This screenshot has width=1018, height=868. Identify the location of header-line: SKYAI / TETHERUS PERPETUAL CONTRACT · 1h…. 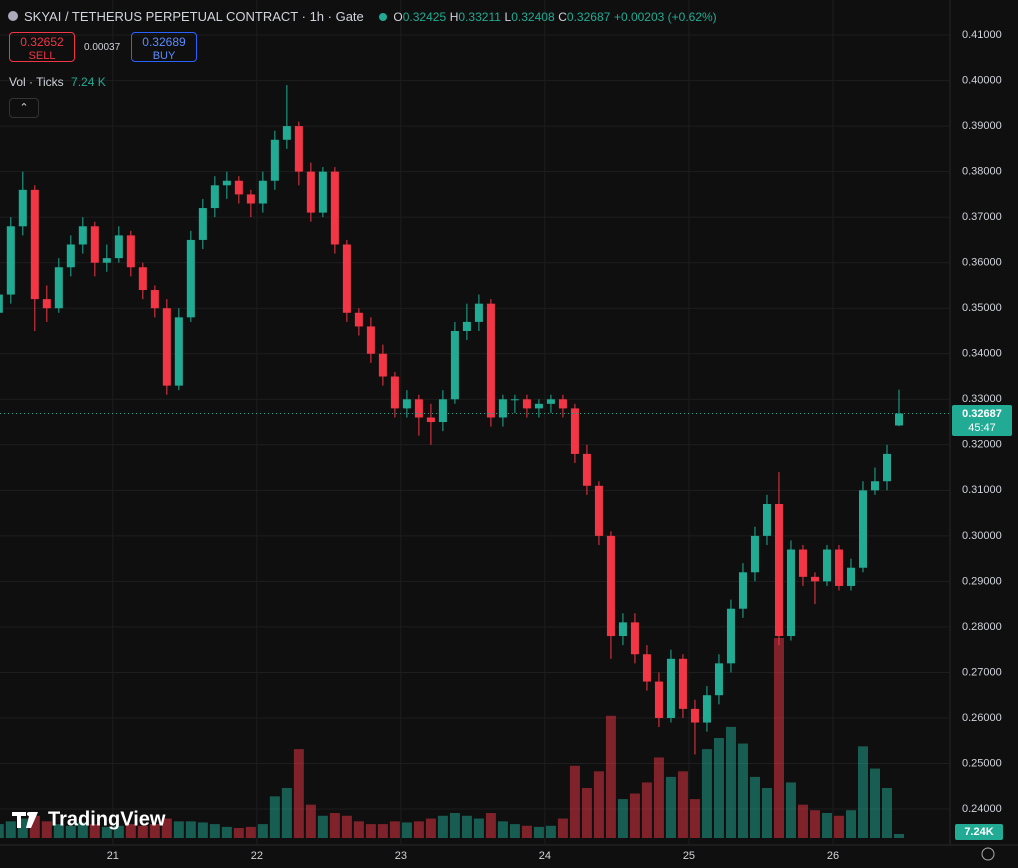
(362, 16).